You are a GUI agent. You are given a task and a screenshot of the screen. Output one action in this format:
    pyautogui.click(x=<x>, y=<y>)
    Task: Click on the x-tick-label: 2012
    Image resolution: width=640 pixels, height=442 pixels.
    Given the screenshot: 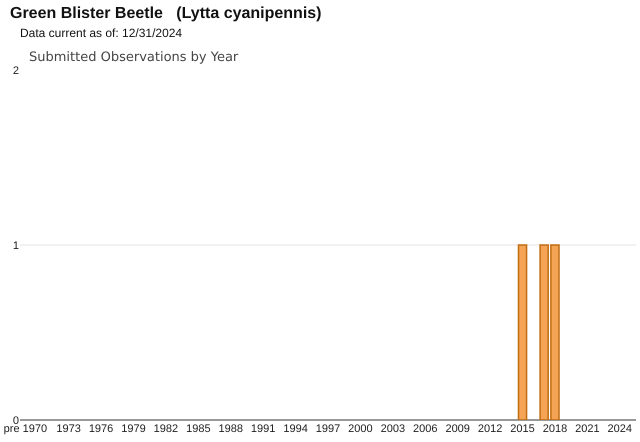 What is the action you would take?
    pyautogui.click(x=490, y=429)
    